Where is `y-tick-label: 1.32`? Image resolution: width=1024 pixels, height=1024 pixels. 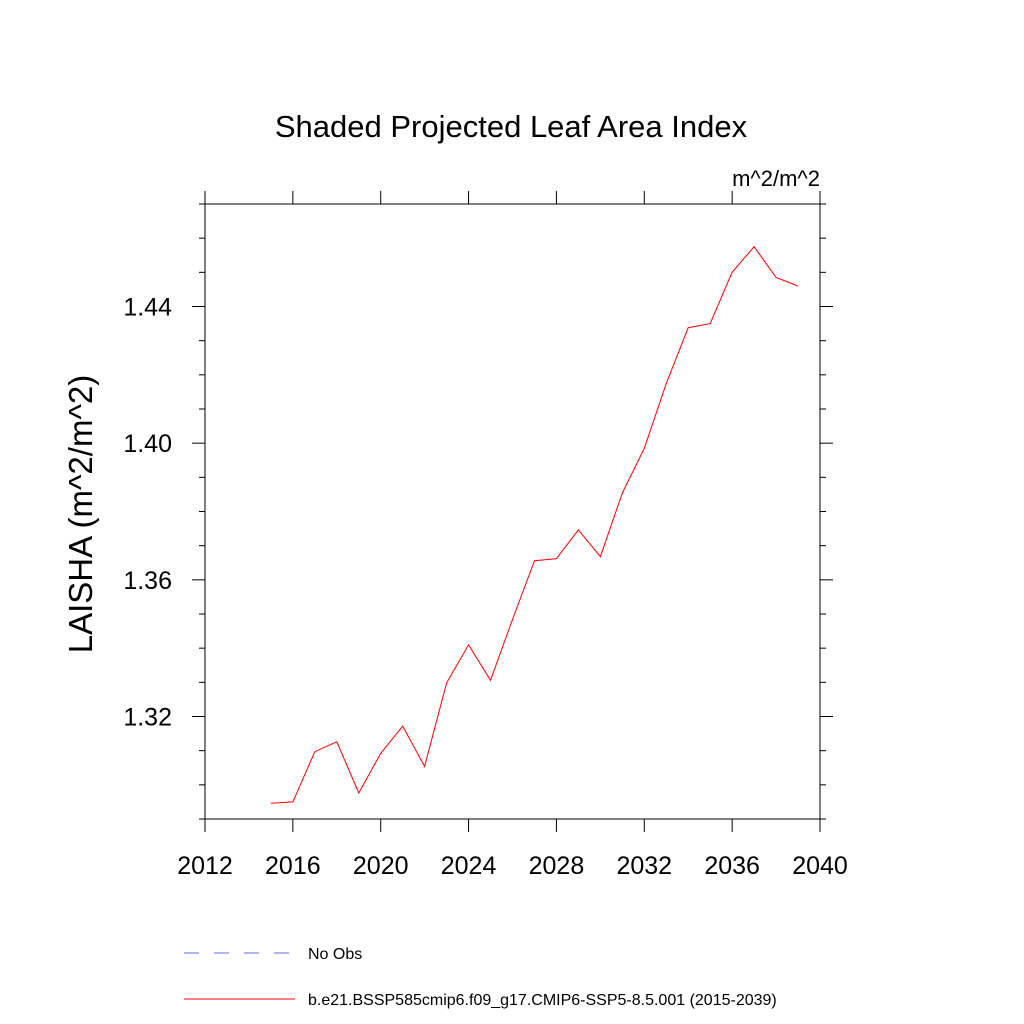 y-tick-label: 1.32 is located at coordinates (147, 718).